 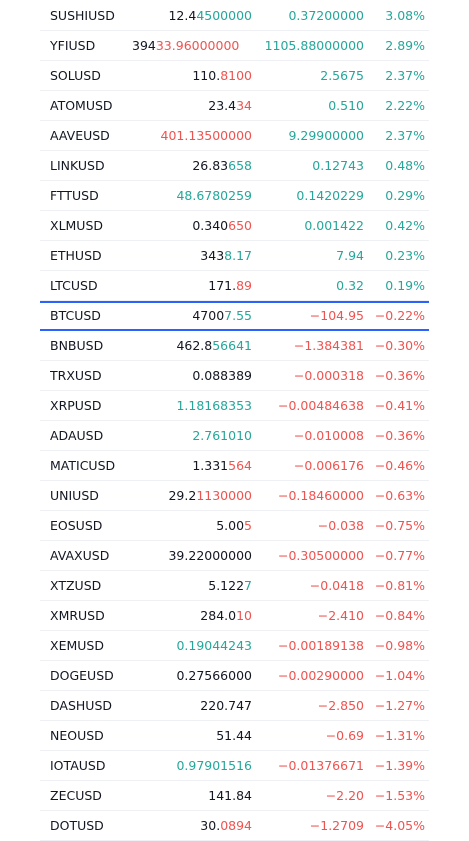 I want to click on symbol: FTTUSD, so click(x=74, y=195).